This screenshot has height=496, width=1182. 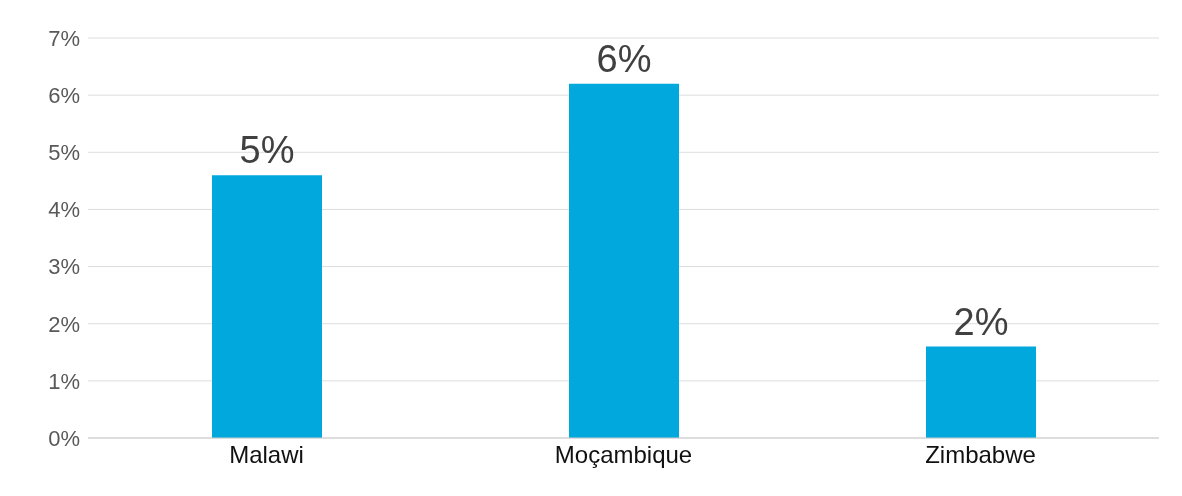 I want to click on y-tick-label: 2%, so click(x=64, y=324).